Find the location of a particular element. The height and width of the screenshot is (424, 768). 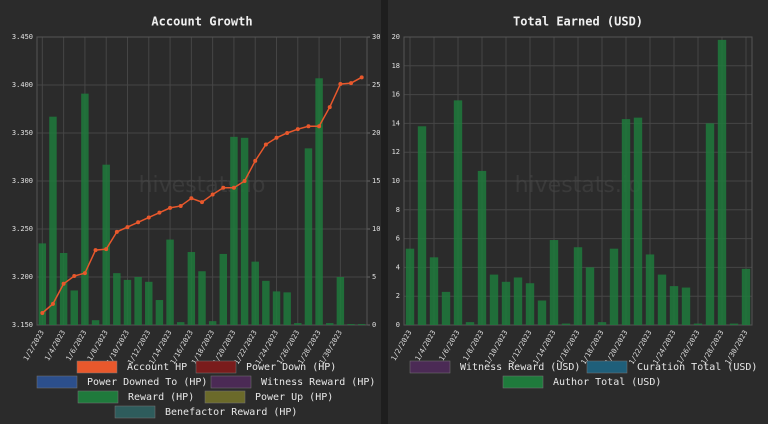

legend-label: Benefactor Reward (HP) is located at coordinates (231, 412).